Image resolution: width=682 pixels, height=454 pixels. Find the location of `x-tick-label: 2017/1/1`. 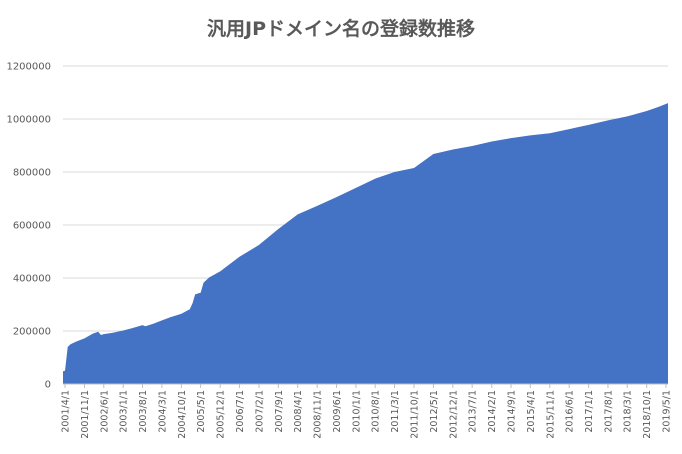

x-tick-label: 2017/1/1 is located at coordinates (589, 411).